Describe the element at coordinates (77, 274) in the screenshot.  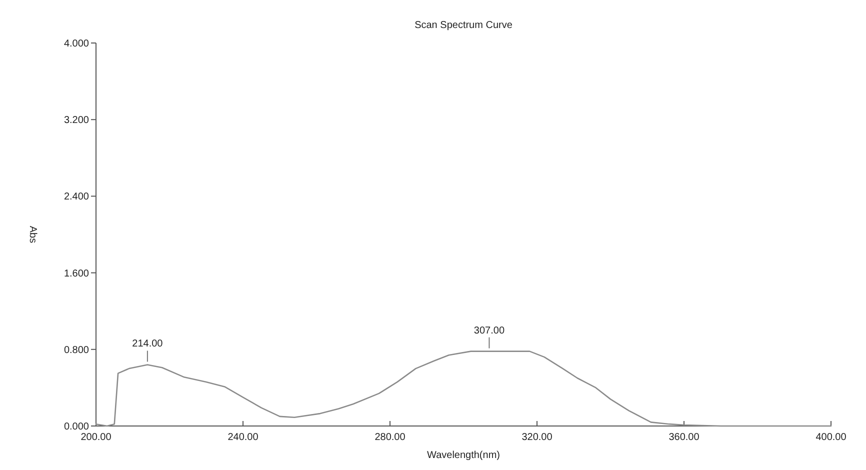
I see `y-tick-label: 1.600` at that location.